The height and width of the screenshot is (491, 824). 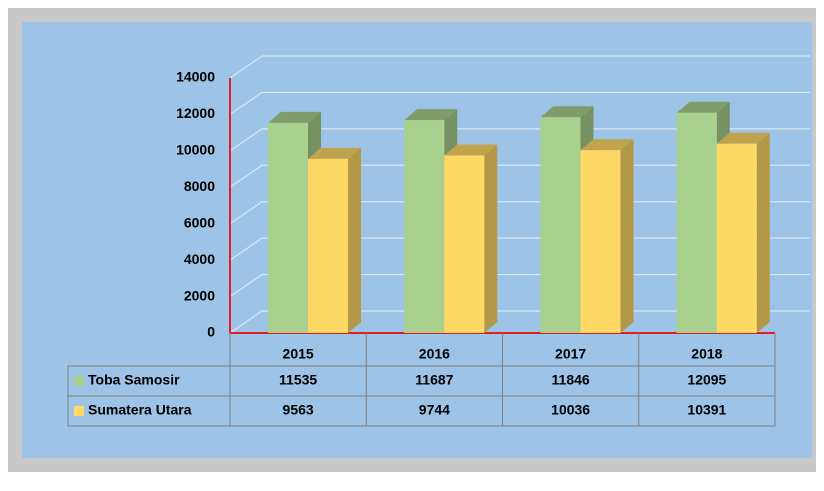 I want to click on y-tick-label: 8000, so click(x=199, y=186).